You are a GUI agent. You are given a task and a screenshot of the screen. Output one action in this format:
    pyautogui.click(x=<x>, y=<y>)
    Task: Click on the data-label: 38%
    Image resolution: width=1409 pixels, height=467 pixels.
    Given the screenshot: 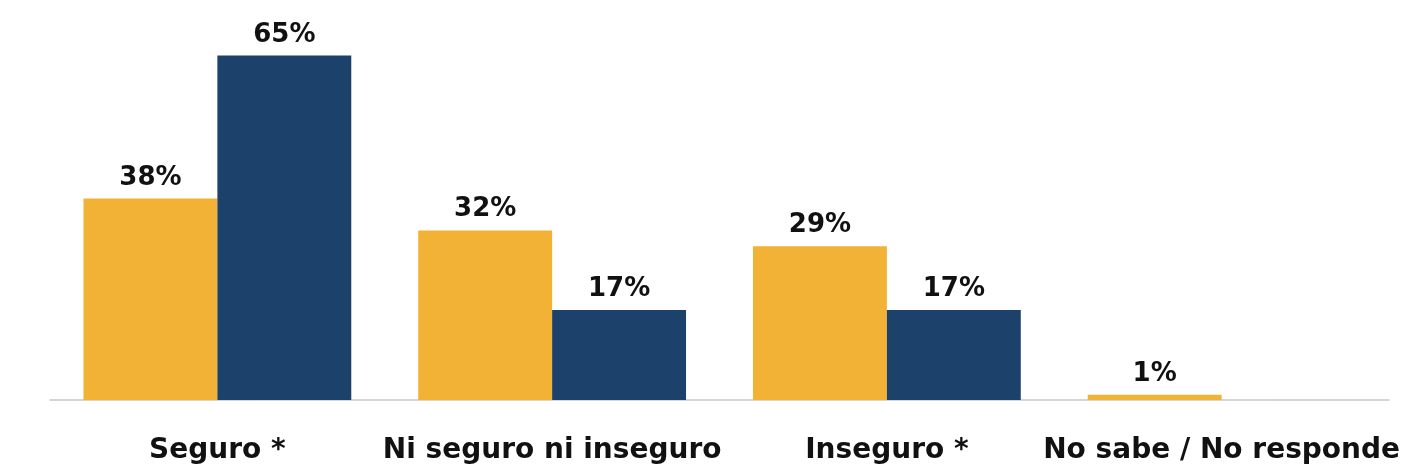 What is the action you would take?
    pyautogui.click(x=150, y=175)
    